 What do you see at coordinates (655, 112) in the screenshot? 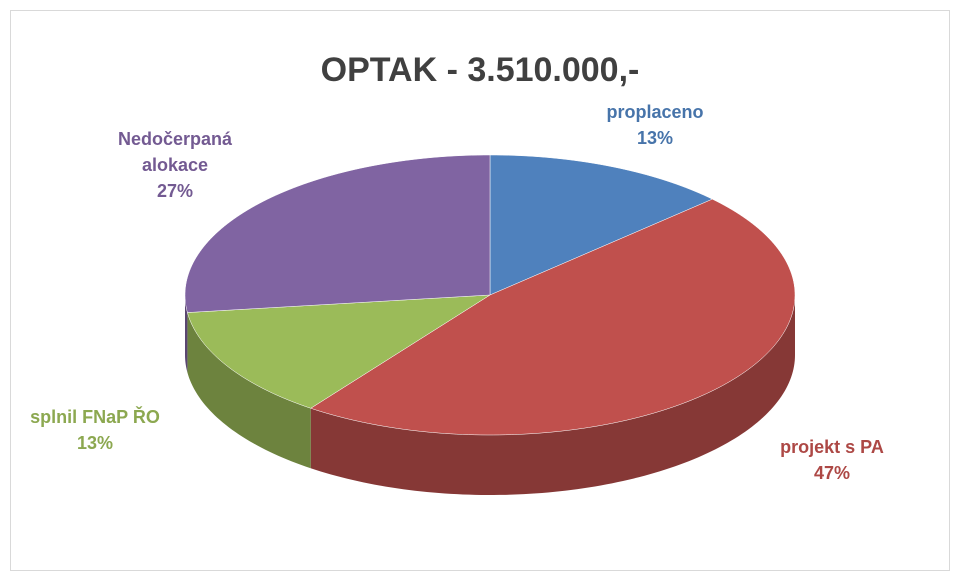
I see `category-label: proplaceno` at bounding box center [655, 112].